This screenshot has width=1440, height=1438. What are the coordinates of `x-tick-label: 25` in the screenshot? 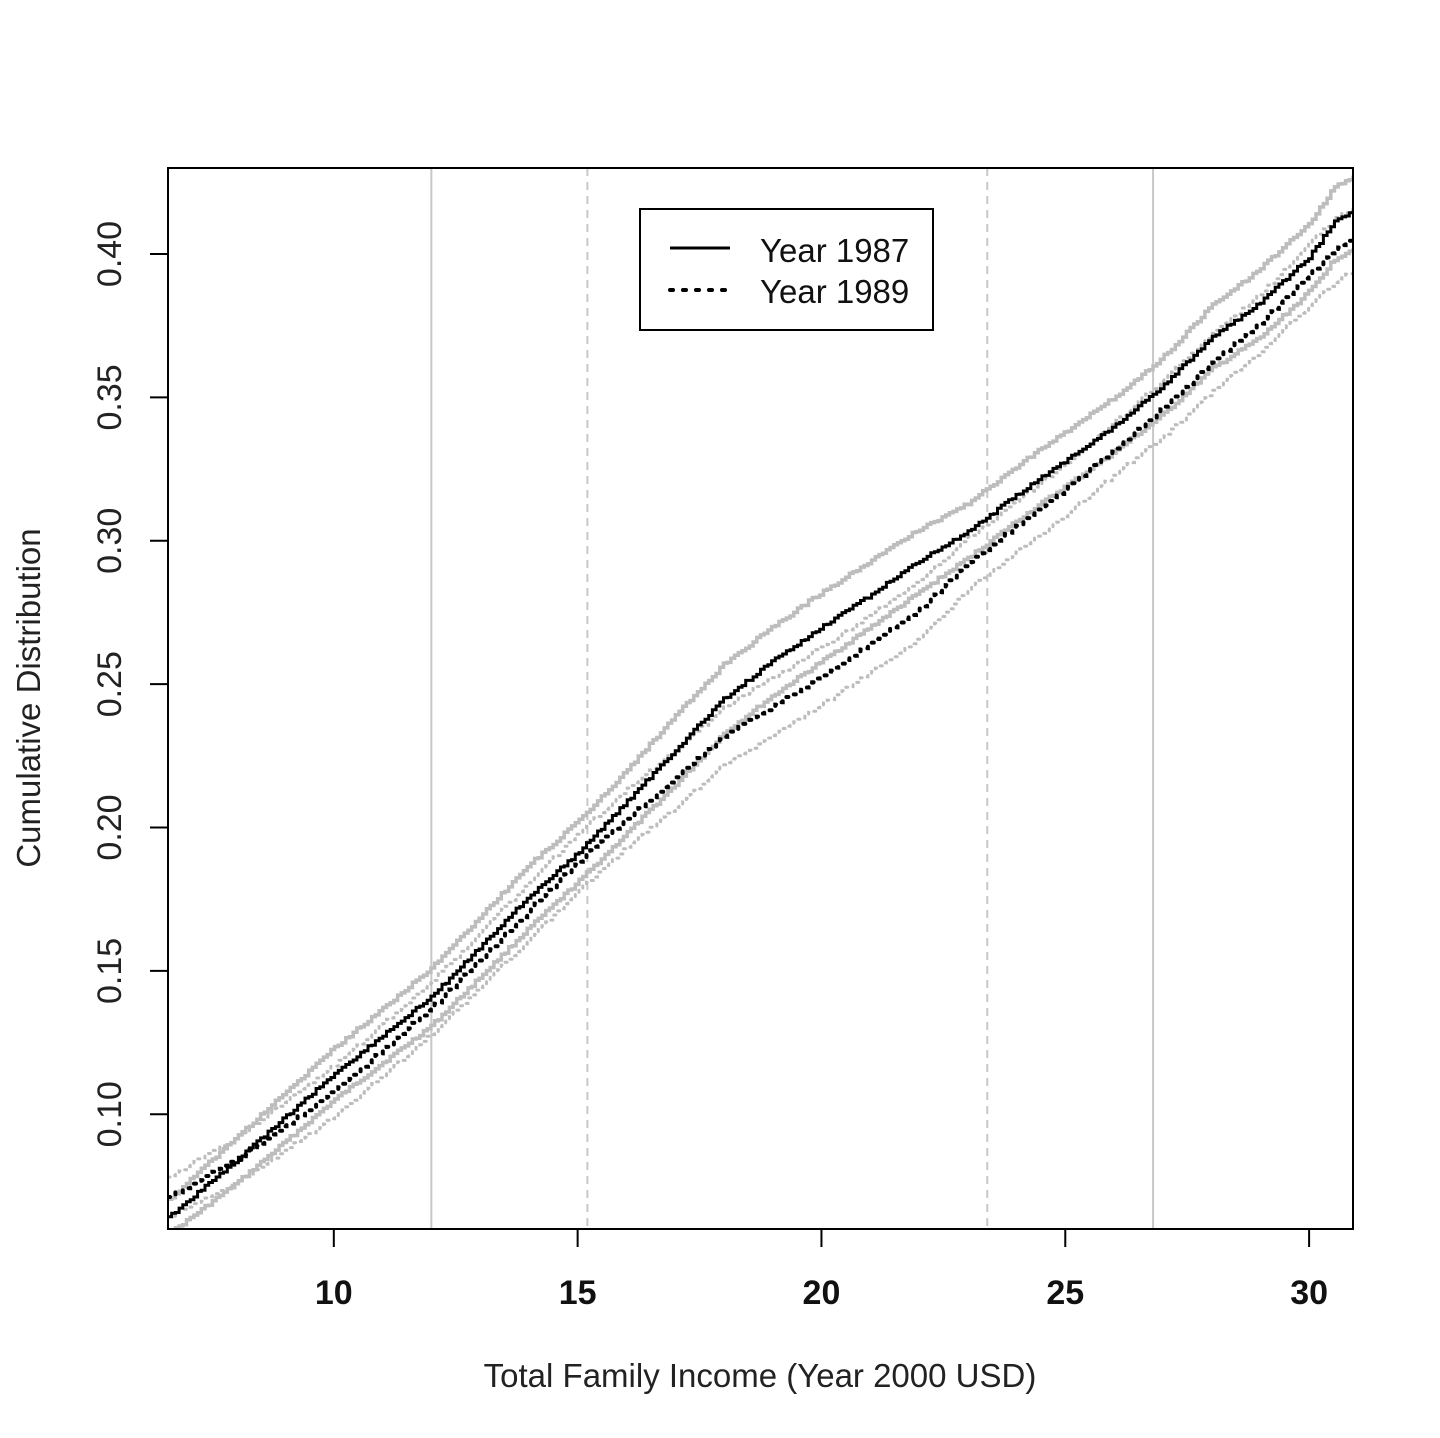 It's located at (1065, 1293).